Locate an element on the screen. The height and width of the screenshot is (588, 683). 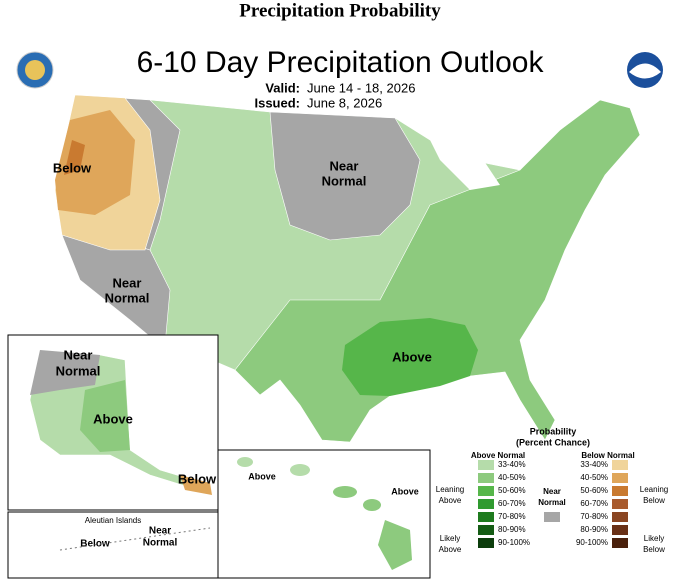
noaa-logo-bird is located at coordinates (645, 71).